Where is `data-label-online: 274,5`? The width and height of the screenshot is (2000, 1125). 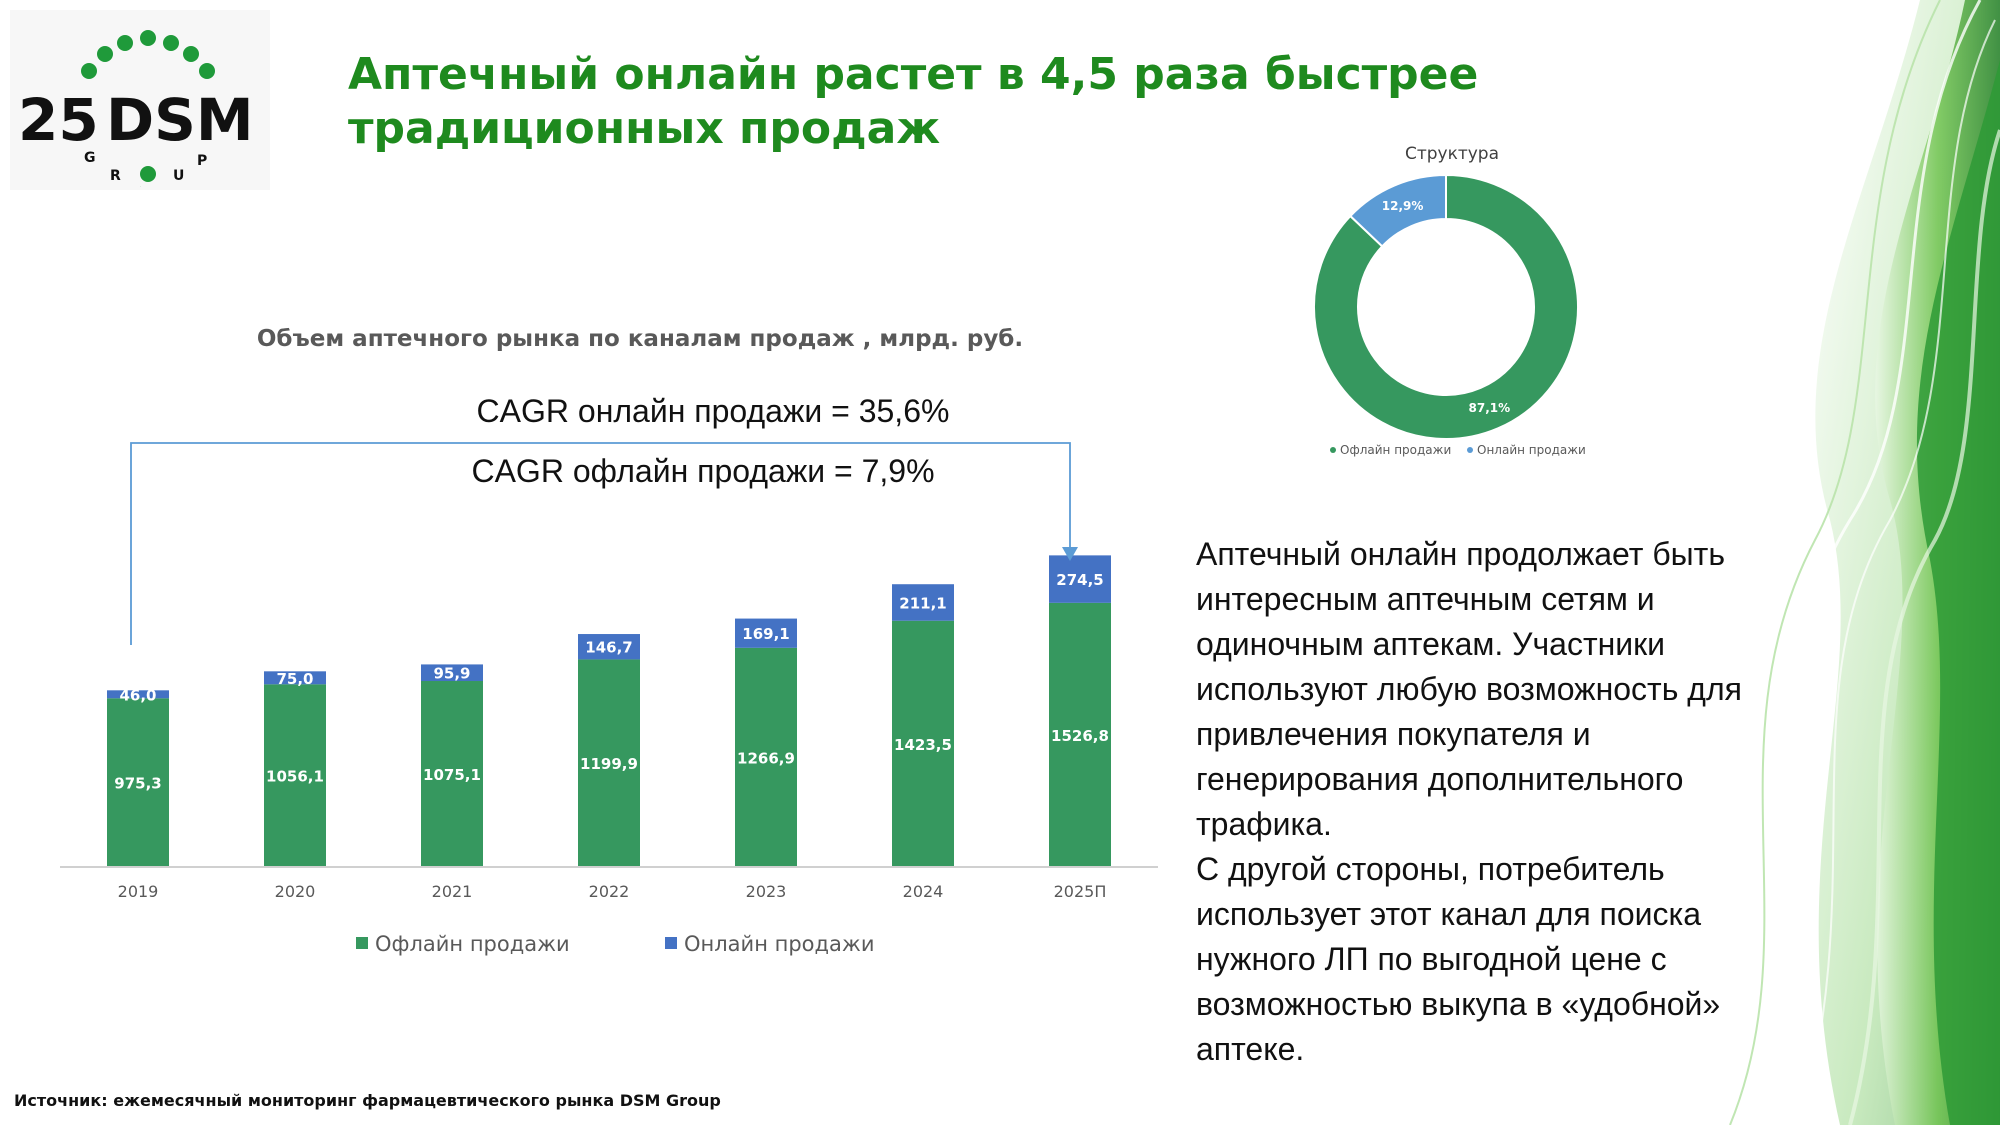 data-label-online: 274,5 is located at coordinates (1079, 580).